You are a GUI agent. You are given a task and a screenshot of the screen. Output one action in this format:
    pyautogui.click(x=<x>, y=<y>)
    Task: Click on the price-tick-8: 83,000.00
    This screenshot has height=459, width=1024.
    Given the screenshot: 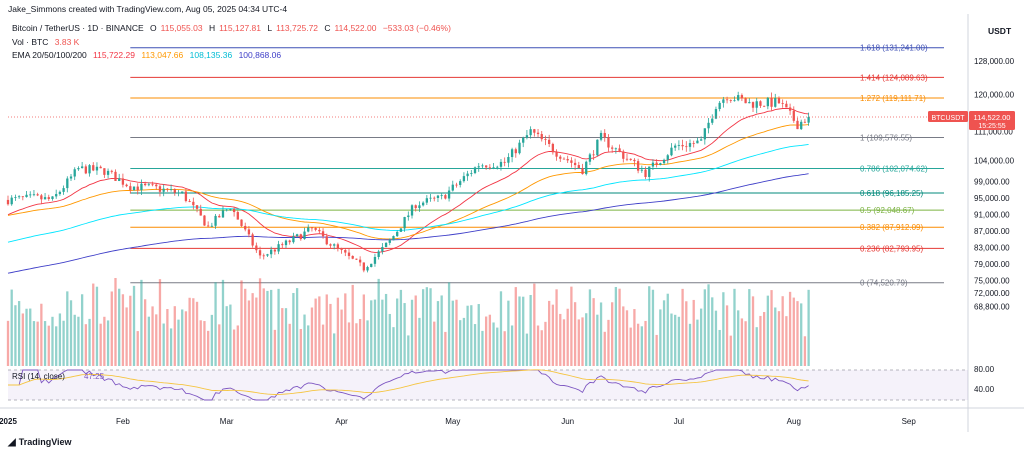 What is the action you would take?
    pyautogui.click(x=992, y=248)
    